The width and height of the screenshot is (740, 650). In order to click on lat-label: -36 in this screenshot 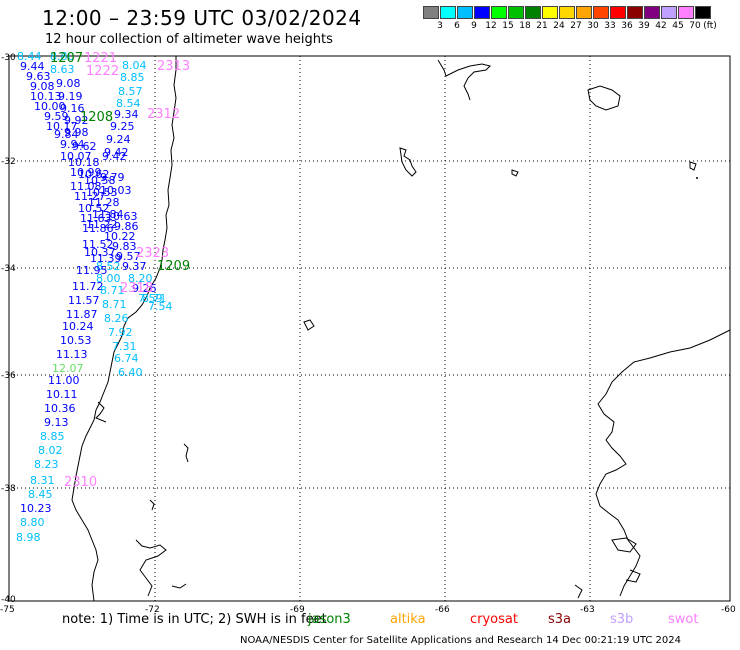, I will do `click(8, 376)`.